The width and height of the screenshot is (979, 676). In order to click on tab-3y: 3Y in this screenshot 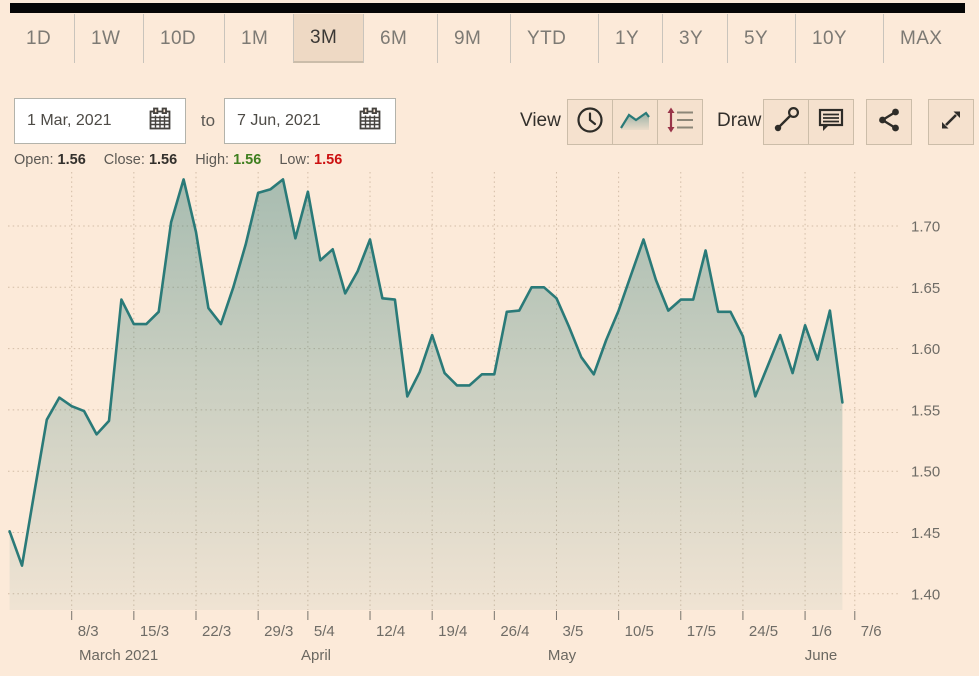, I will do `click(694, 38)`.